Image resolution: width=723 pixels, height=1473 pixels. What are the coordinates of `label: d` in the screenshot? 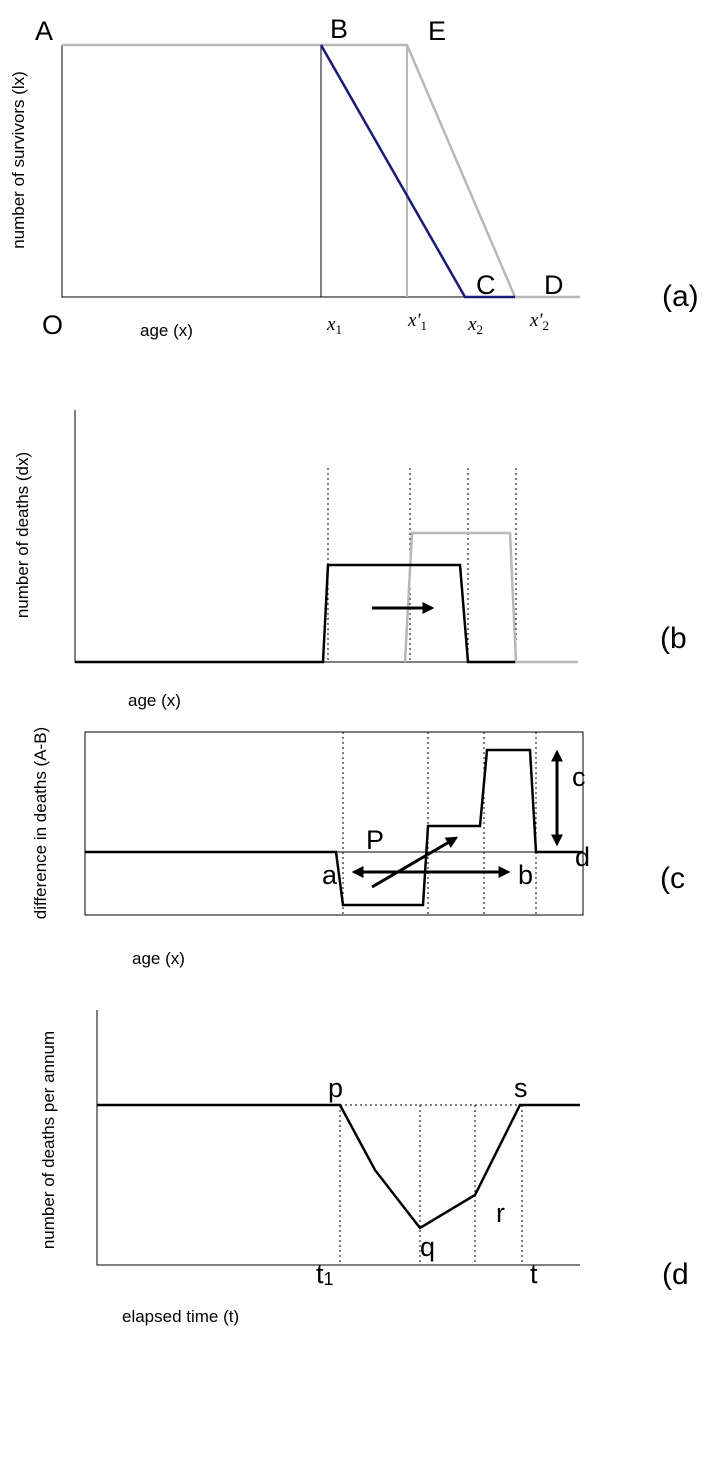 It's located at (582, 857).